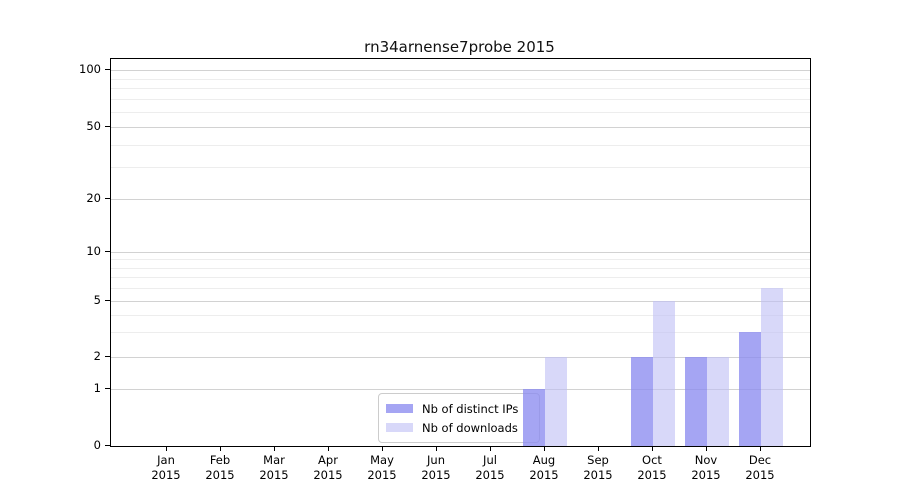  What do you see at coordinates (544, 460) in the screenshot?
I see `x-tick-month: Aug` at bounding box center [544, 460].